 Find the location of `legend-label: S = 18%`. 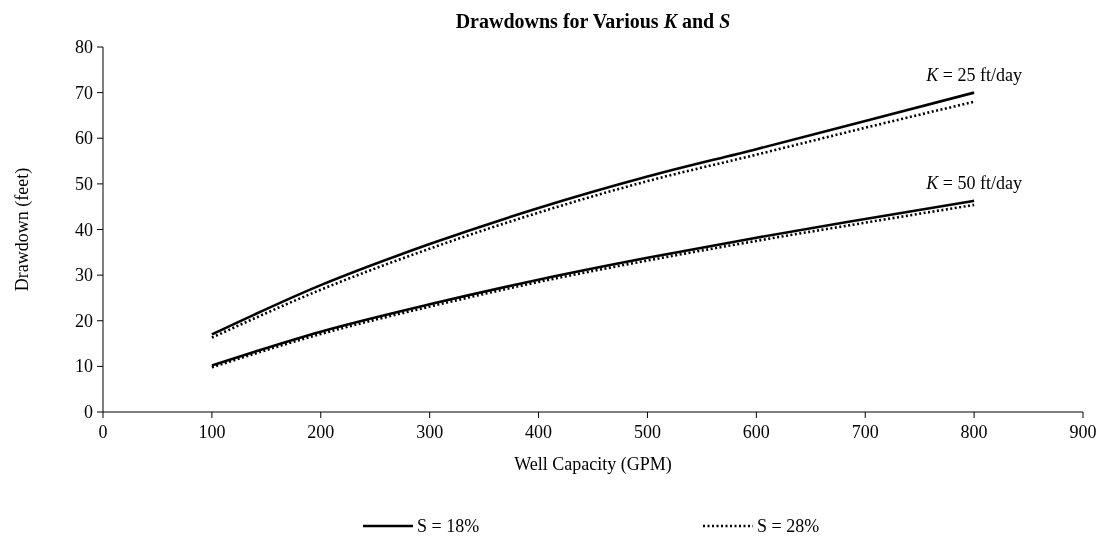

legend-label: S = 18% is located at coordinates (448, 526).